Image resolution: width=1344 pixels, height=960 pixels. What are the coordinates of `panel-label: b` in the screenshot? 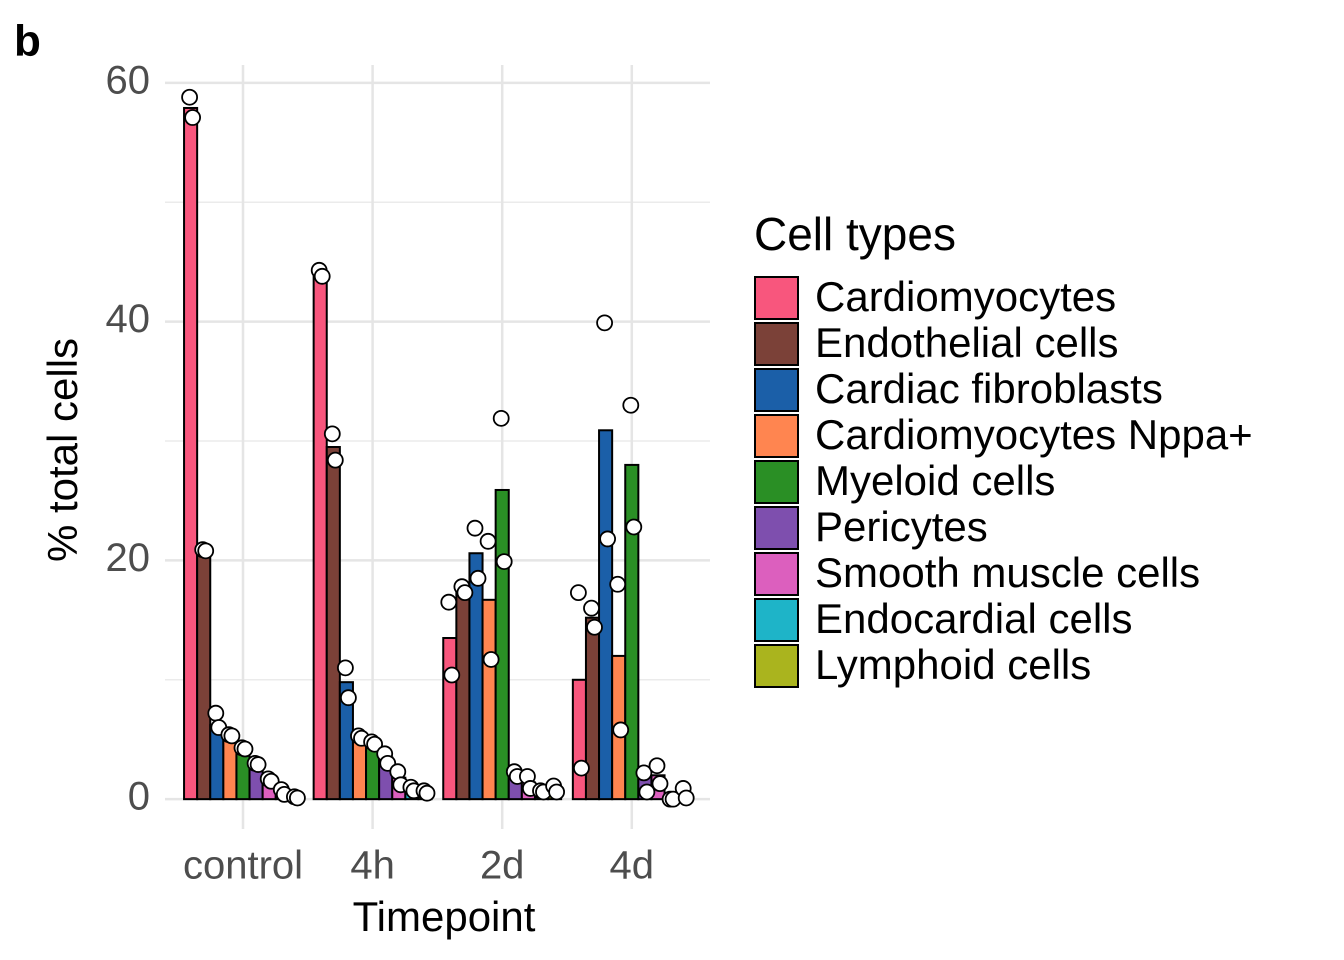 It's located at (27, 41).